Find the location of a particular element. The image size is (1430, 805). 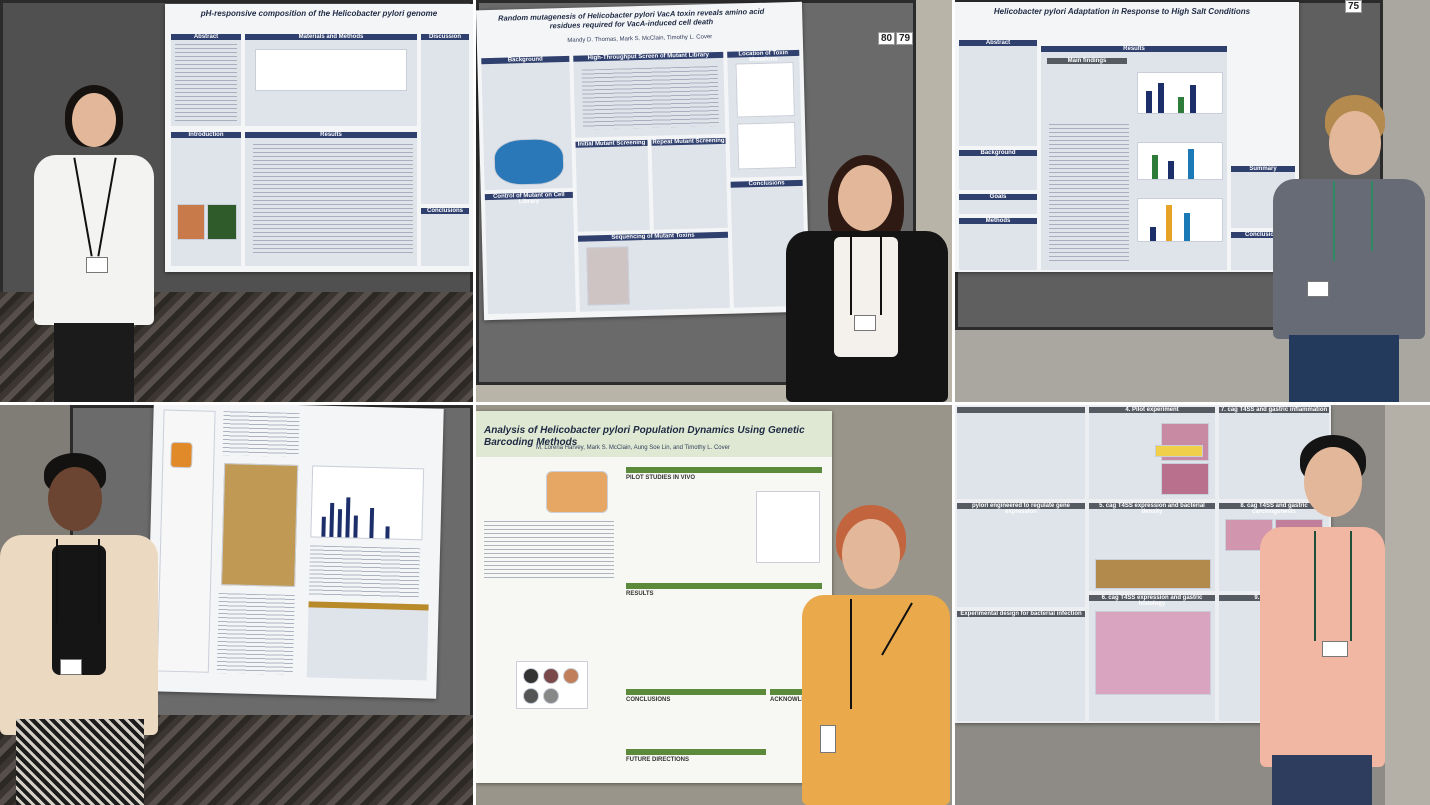

board-number: 80 is located at coordinates (887, 38).